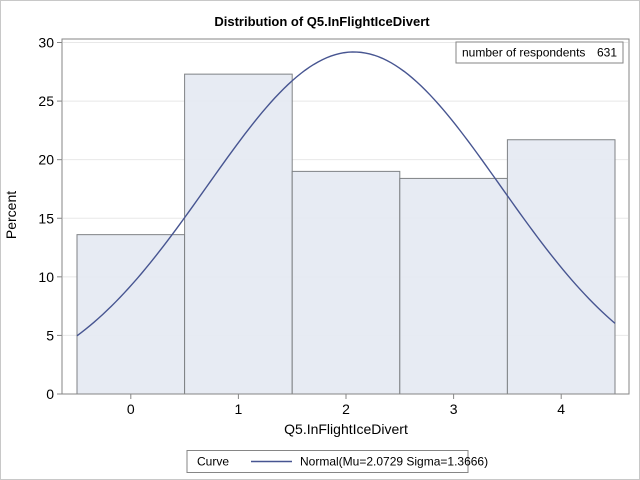 The image size is (640, 480). I want to click on legend-curve-label: Curve, so click(213, 462).